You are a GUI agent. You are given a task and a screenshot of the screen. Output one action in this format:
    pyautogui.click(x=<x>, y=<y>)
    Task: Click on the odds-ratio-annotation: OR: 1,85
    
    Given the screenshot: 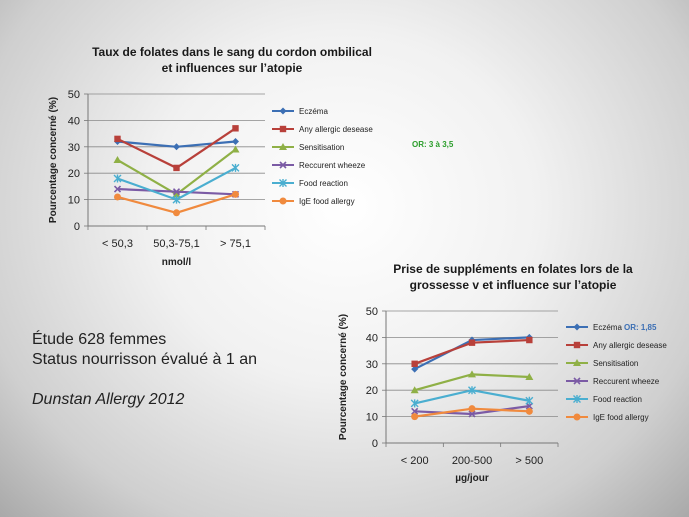 What is the action you would take?
    pyautogui.click(x=640, y=327)
    